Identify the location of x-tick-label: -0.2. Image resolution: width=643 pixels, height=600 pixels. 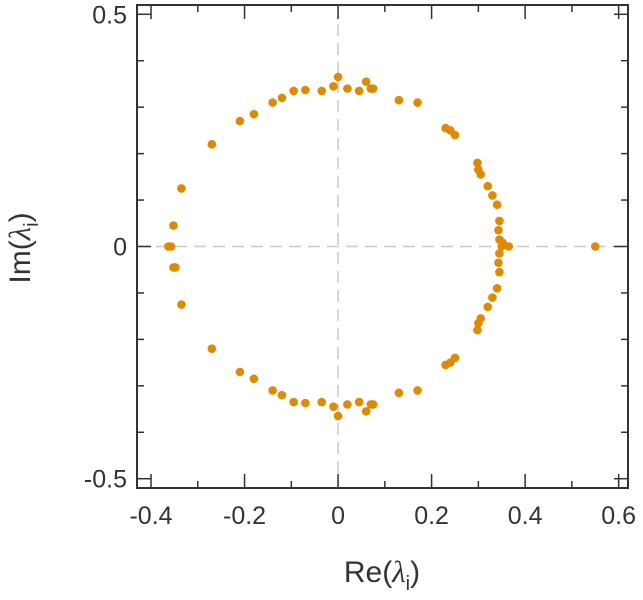
(244, 516).